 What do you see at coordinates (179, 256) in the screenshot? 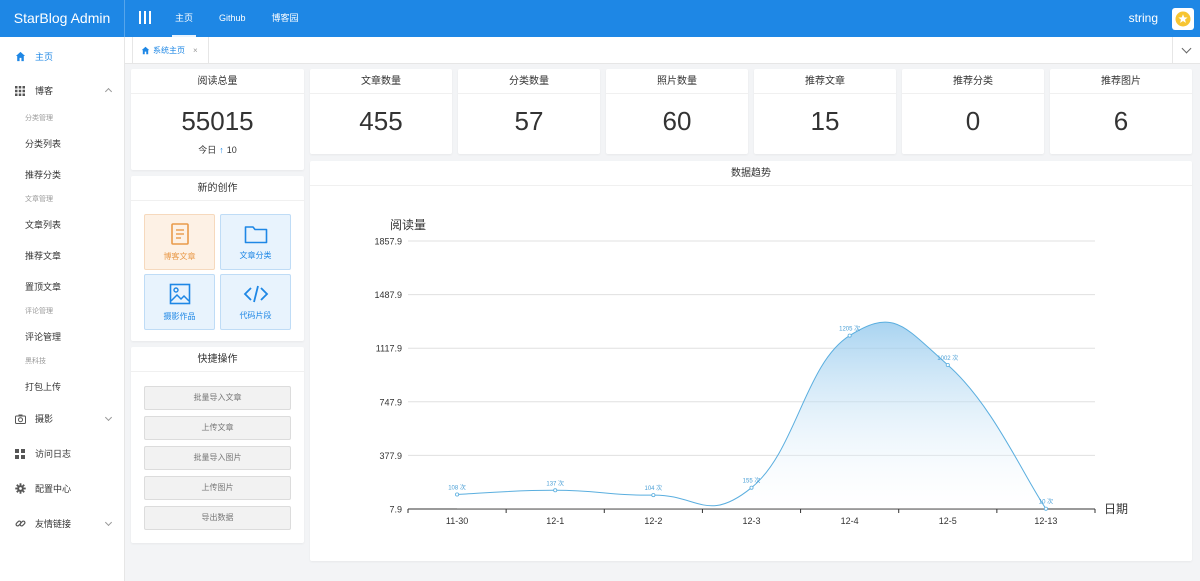
I see `tile-label: 博客文章` at bounding box center [179, 256].